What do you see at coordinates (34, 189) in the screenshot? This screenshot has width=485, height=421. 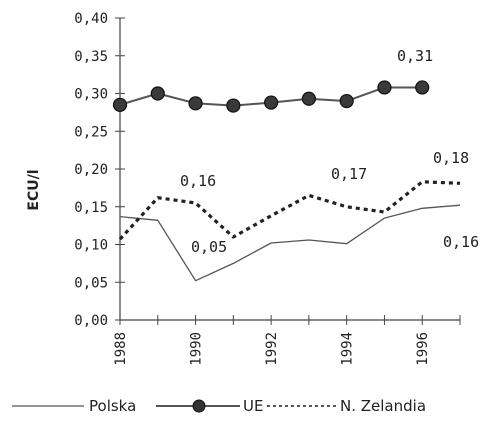 I see `y-axis-label: ECU/l` at bounding box center [34, 189].